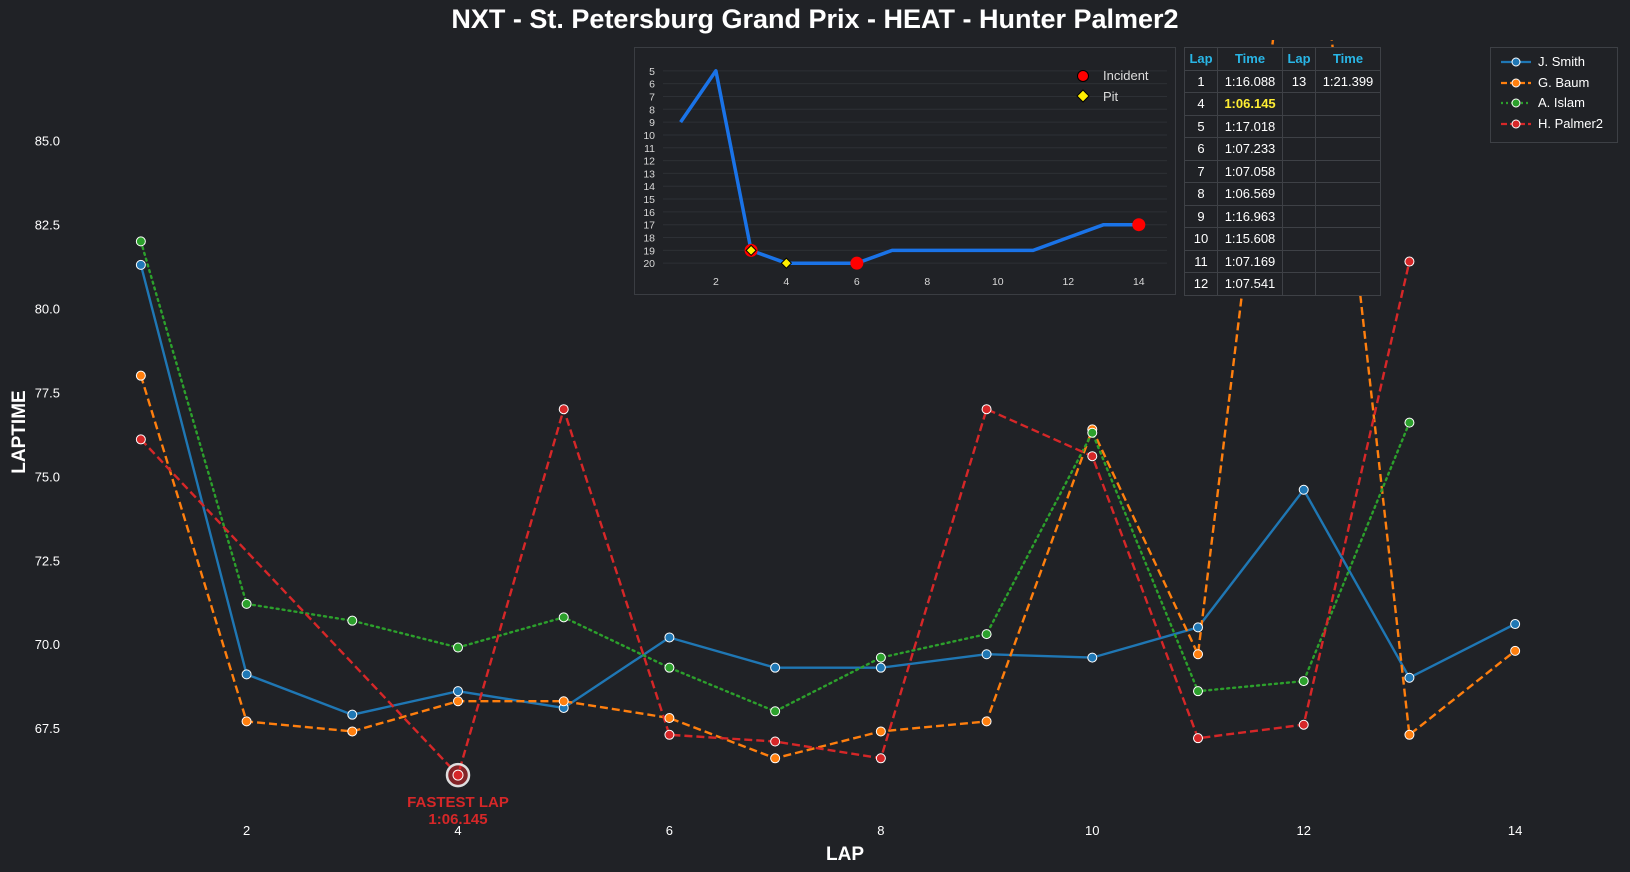 The height and width of the screenshot is (872, 1630). Describe the element at coordinates (1282, 239) in the screenshot. I see `table-row: 10 1:15.608` at that location.